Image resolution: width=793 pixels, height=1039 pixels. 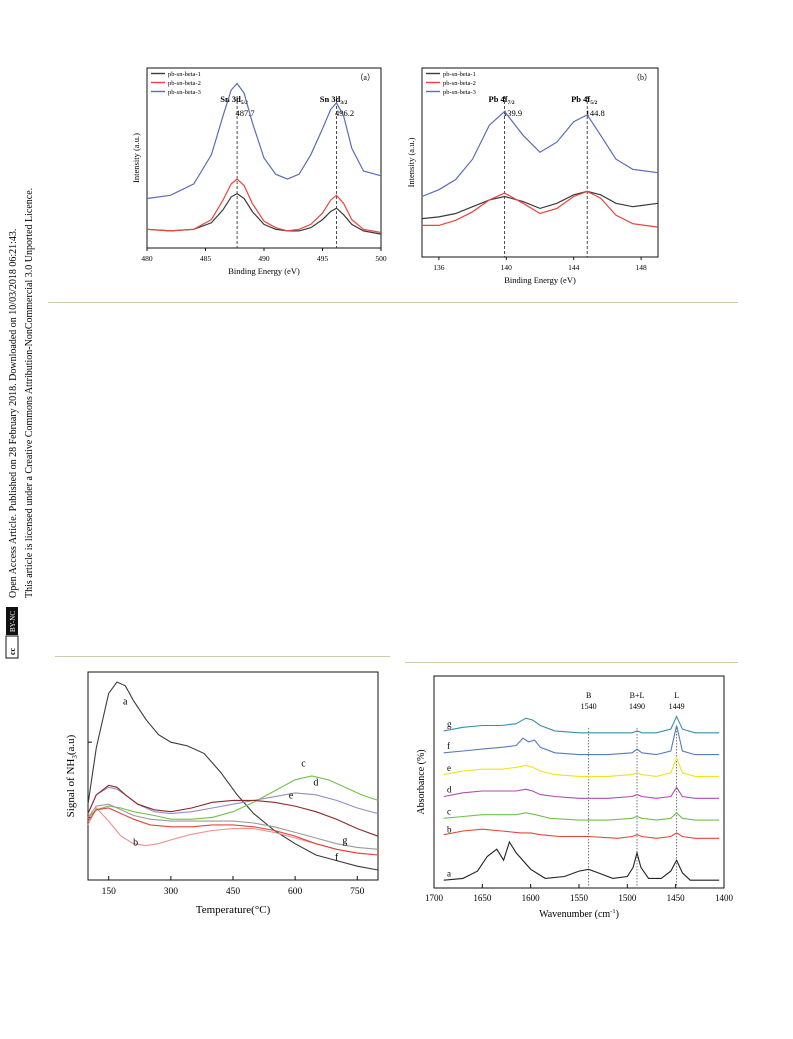 I want to click on x-tick-label: 500, so click(x=381, y=258).